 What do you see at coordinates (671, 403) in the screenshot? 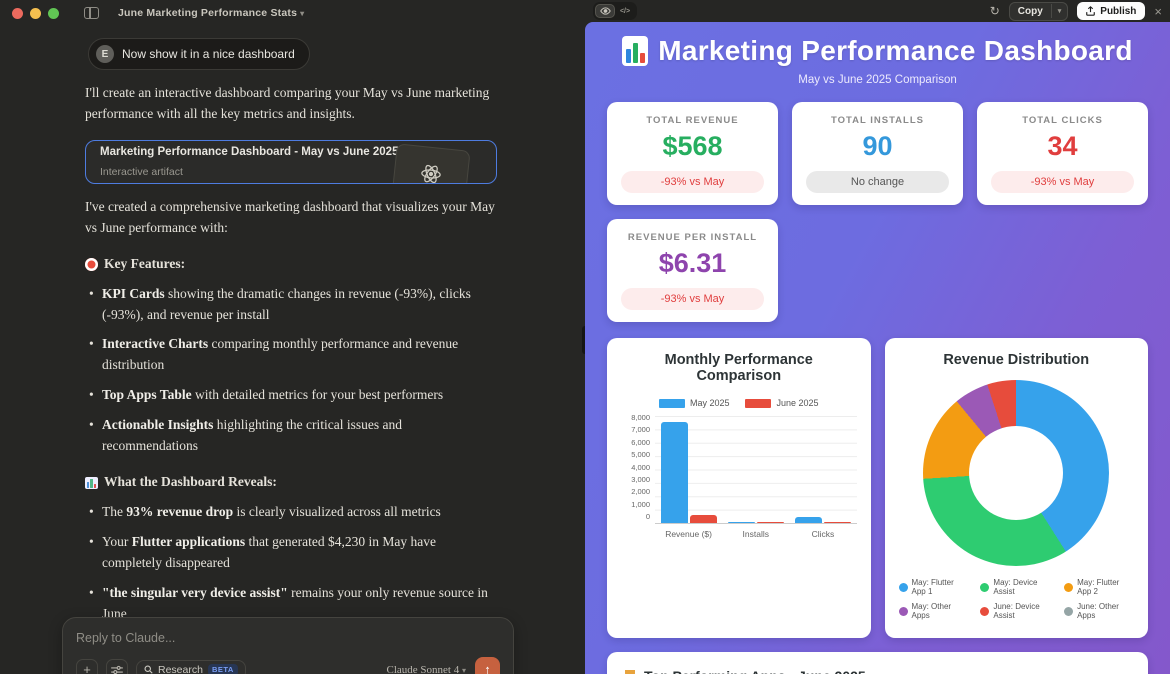
I see `legend-swatch` at bounding box center [671, 403].